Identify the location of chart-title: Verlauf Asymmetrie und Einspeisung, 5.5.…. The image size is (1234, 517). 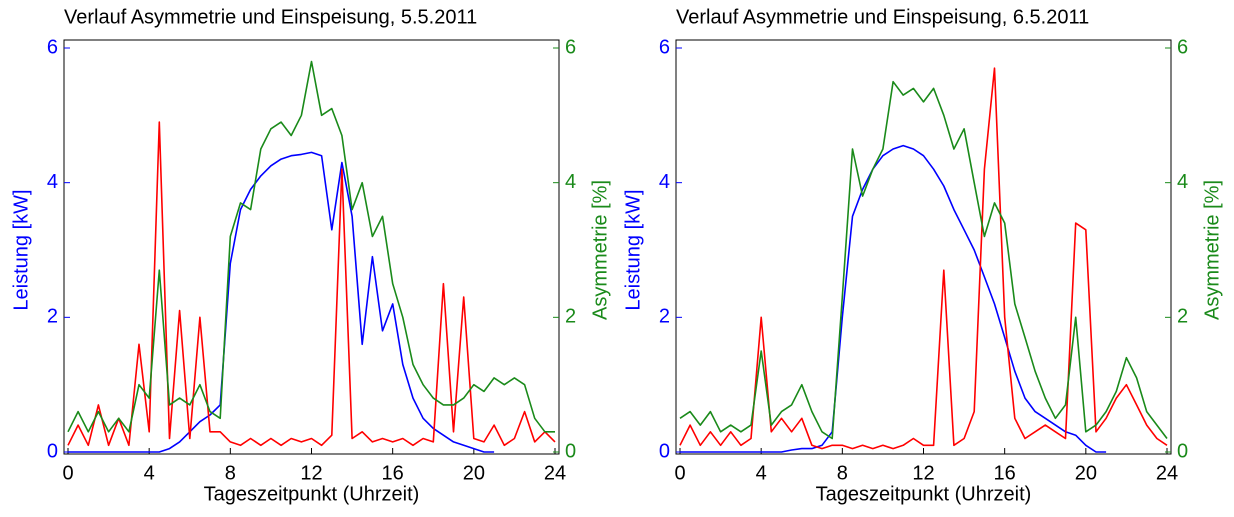
(270, 17).